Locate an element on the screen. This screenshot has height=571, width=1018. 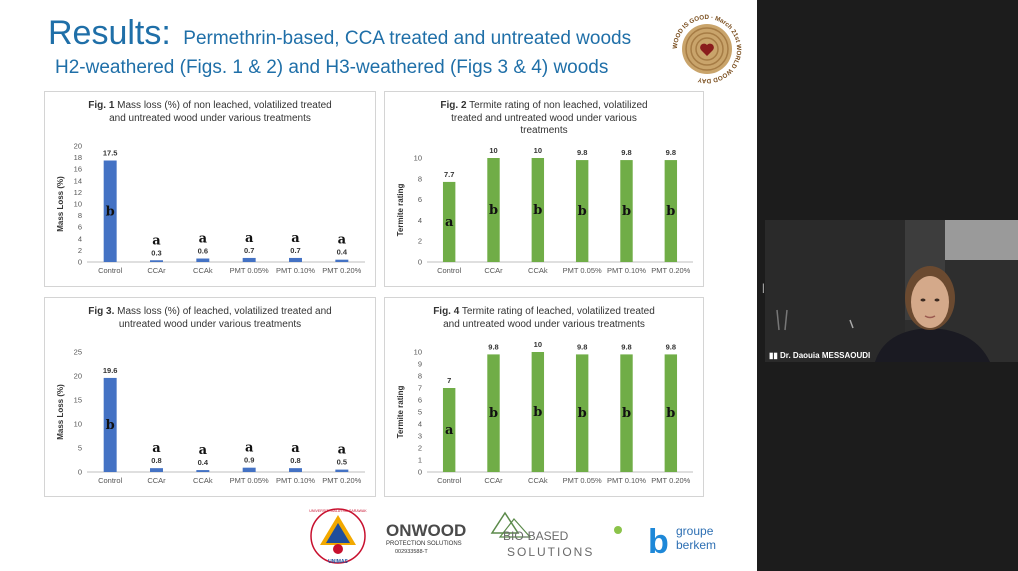
heart-icon is located at coordinates (707, 49).